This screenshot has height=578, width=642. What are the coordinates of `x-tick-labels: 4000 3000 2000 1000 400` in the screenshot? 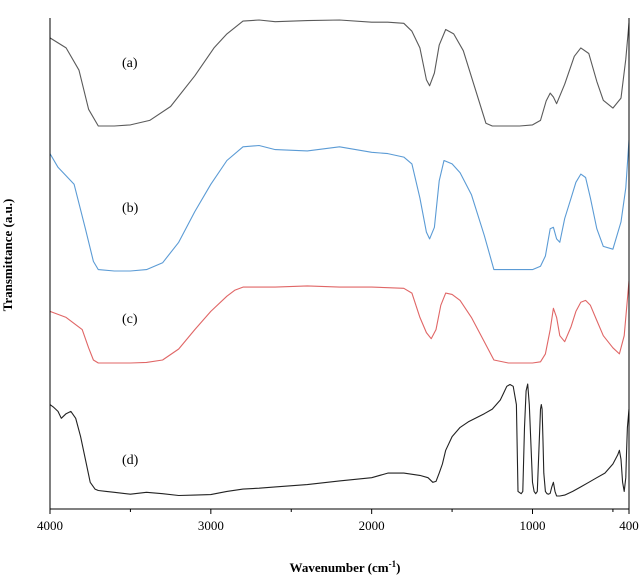 It's located at (338, 525).